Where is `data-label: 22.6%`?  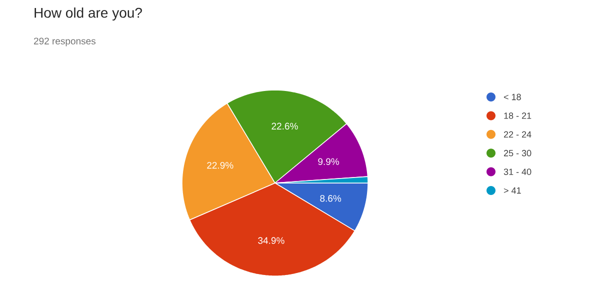 data-label: 22.6% is located at coordinates (285, 126).